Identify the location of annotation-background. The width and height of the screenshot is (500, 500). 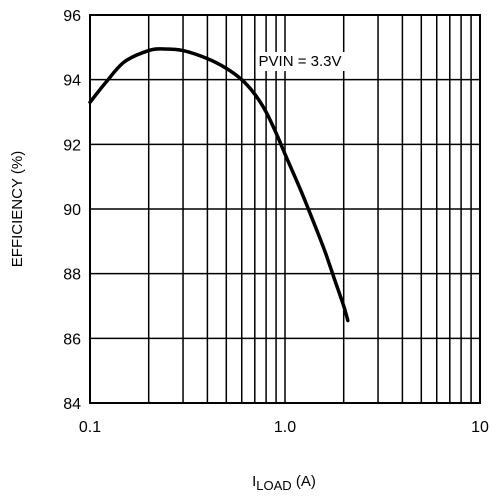
(300, 61).